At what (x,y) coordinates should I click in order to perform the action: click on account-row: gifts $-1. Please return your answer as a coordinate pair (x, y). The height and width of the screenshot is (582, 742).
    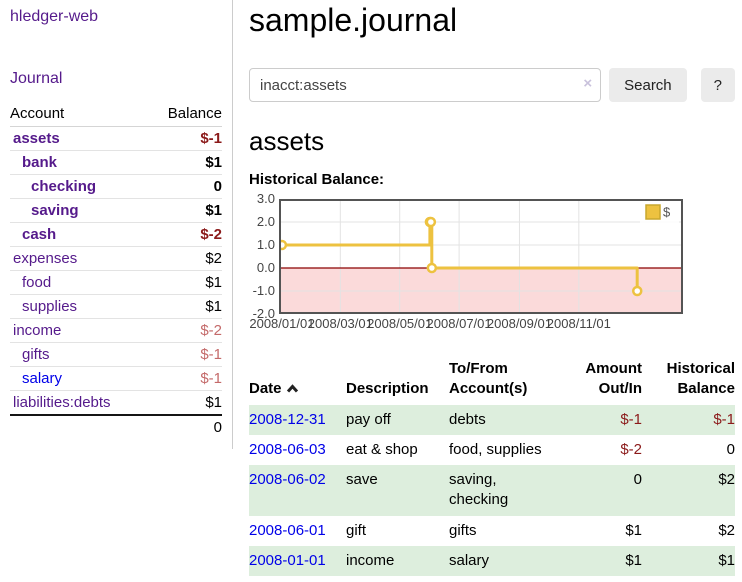
    Looking at the image, I should click on (116, 354).